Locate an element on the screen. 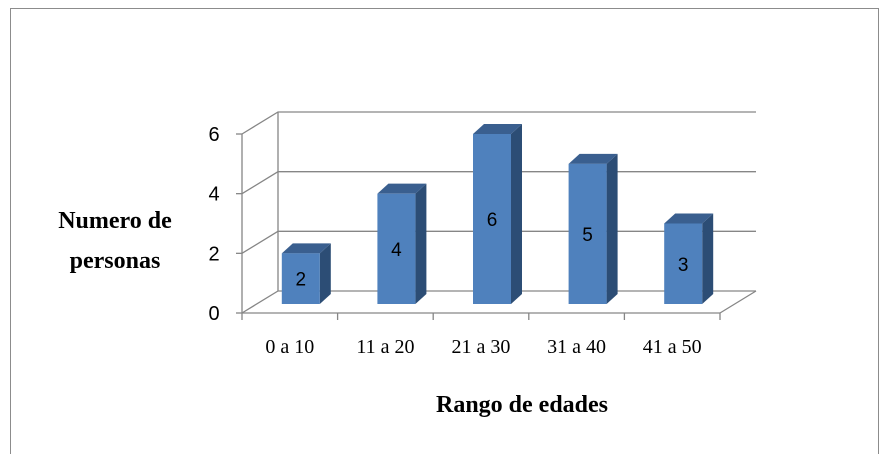 The image size is (890, 454). data-label: 6 is located at coordinates (492, 220).